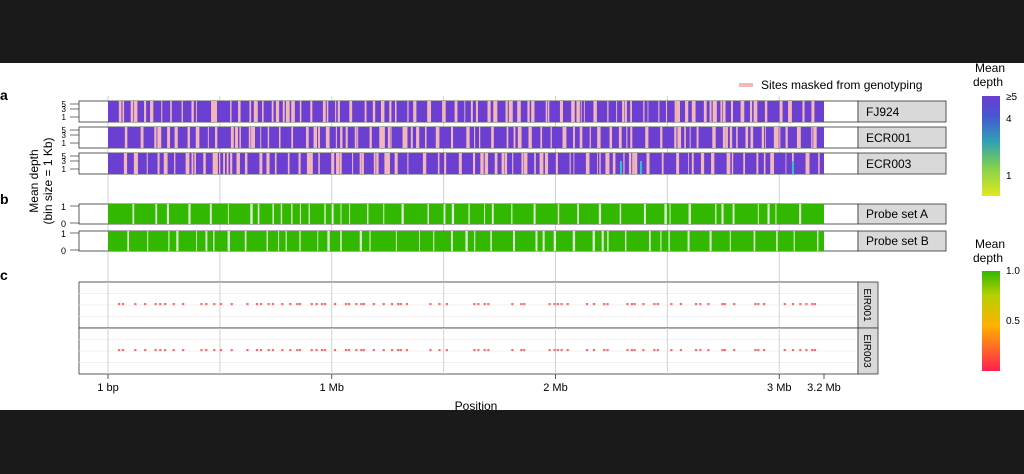 Image resolution: width=1024 pixels, height=474 pixels. Describe the element at coordinates (4, 95) in the screenshot. I see `panel-label-a: a` at that location.